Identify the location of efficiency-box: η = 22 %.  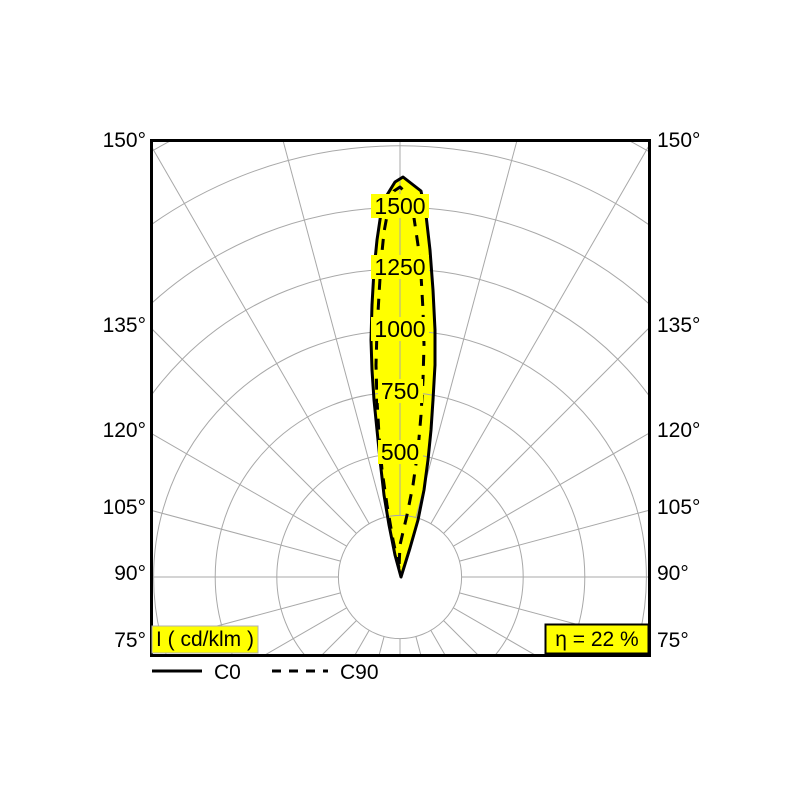
(597, 639).